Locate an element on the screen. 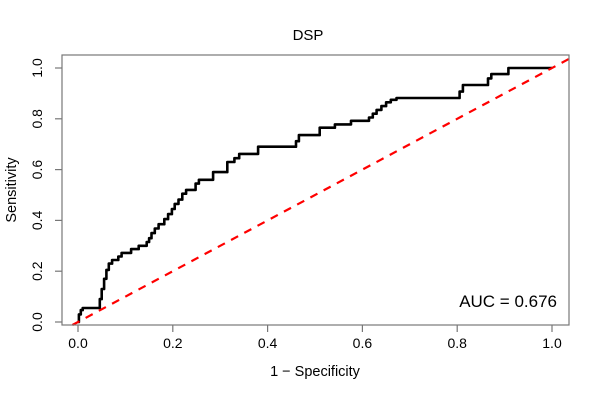  y-tick-label: 0.2 is located at coordinates (37, 271).